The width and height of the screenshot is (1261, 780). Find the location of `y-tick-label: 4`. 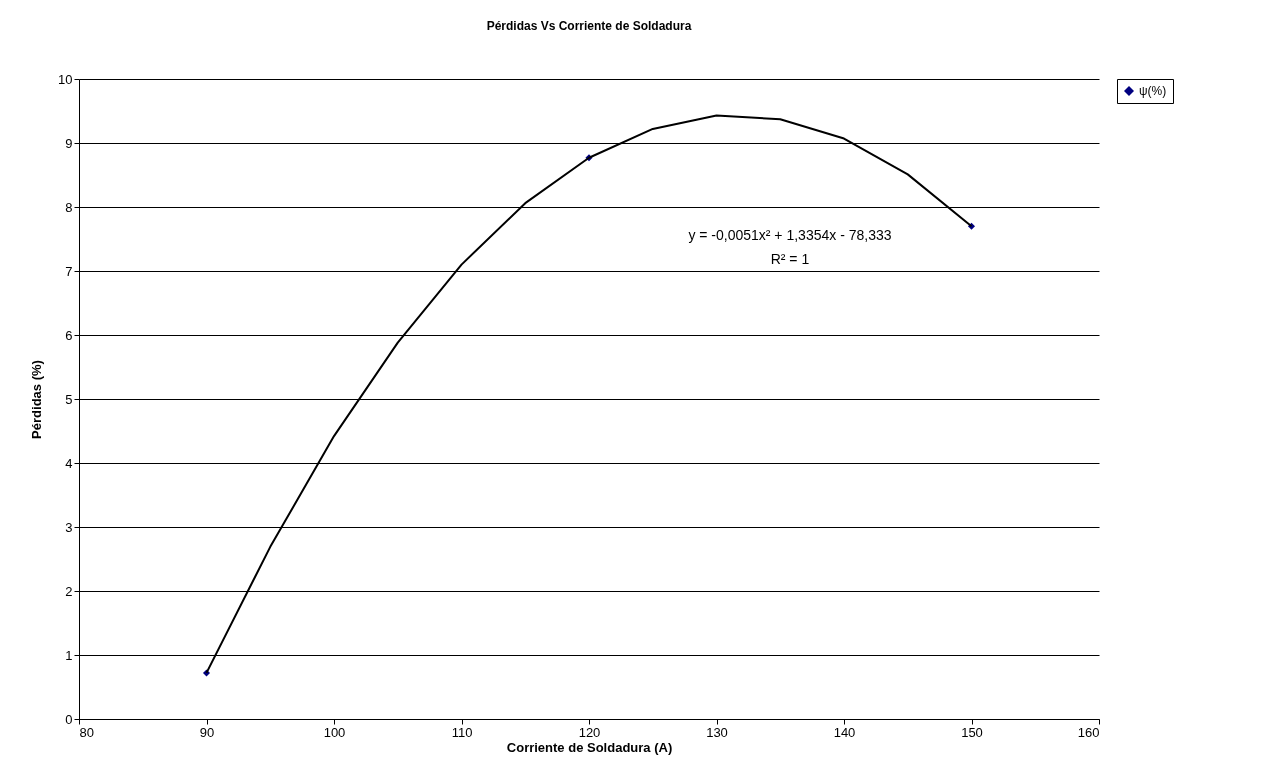

y-tick-label: 4 is located at coordinates (69, 463).